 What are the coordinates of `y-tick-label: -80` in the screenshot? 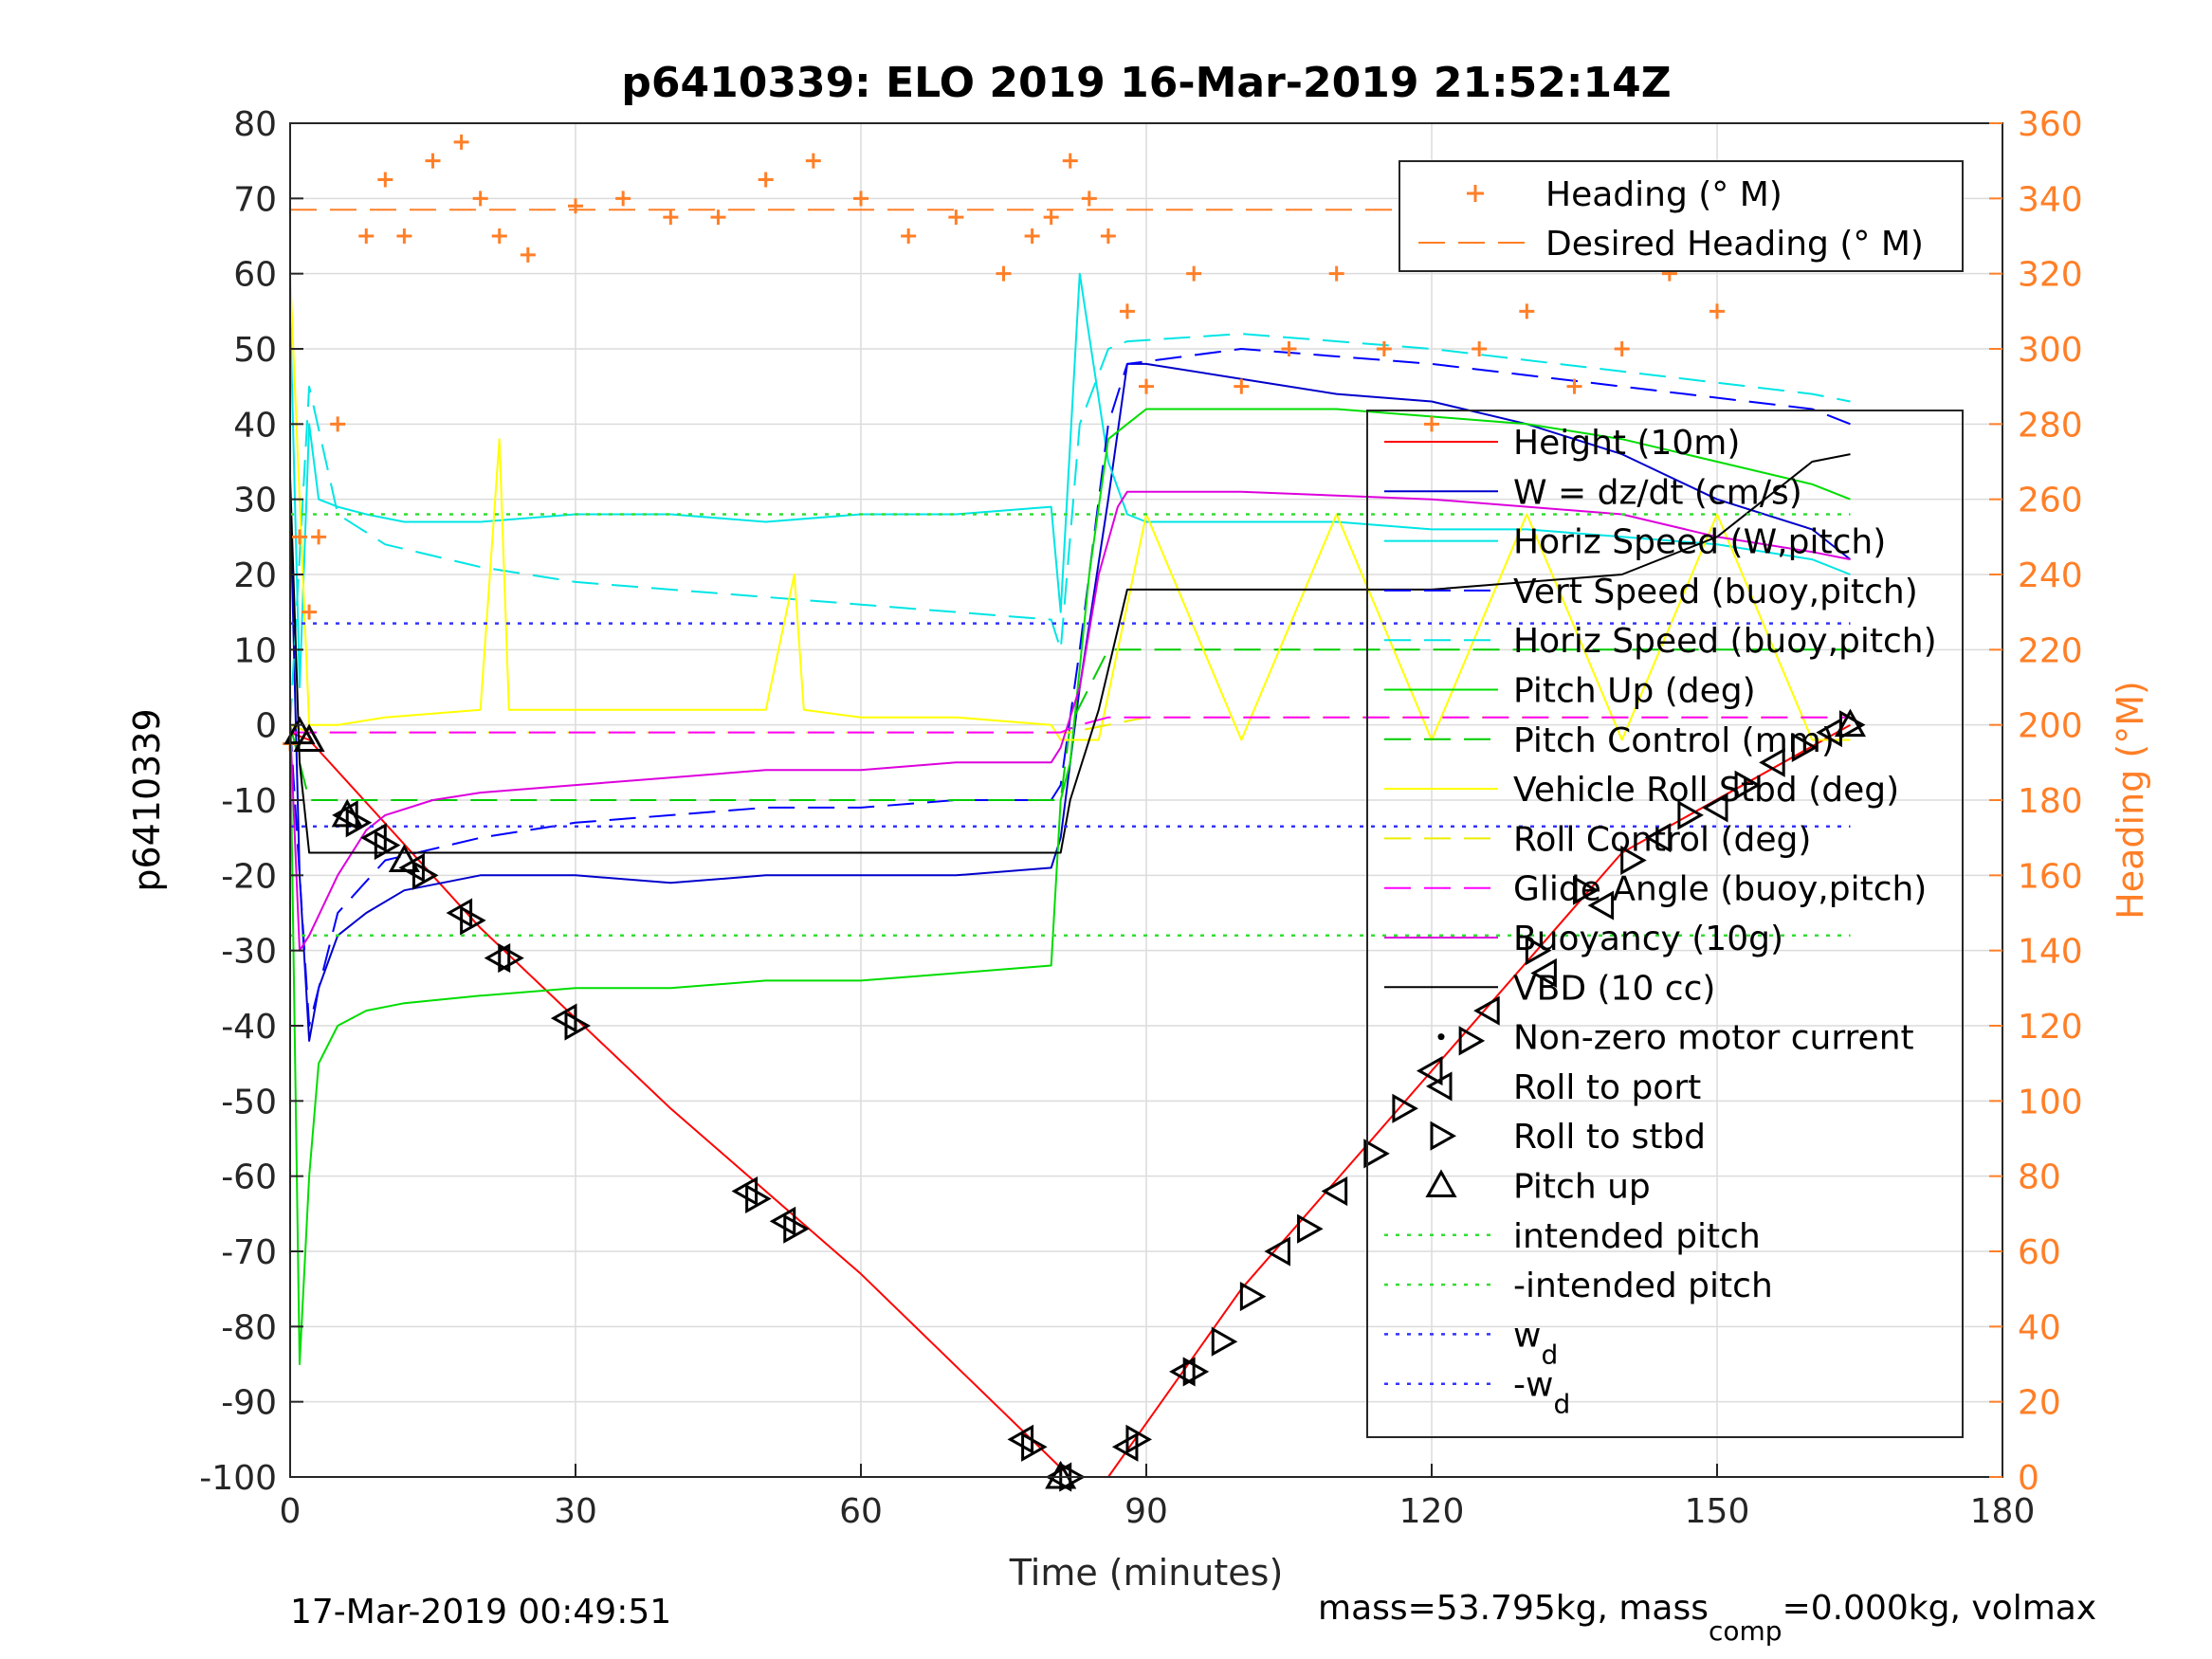 It's located at (249, 1327).